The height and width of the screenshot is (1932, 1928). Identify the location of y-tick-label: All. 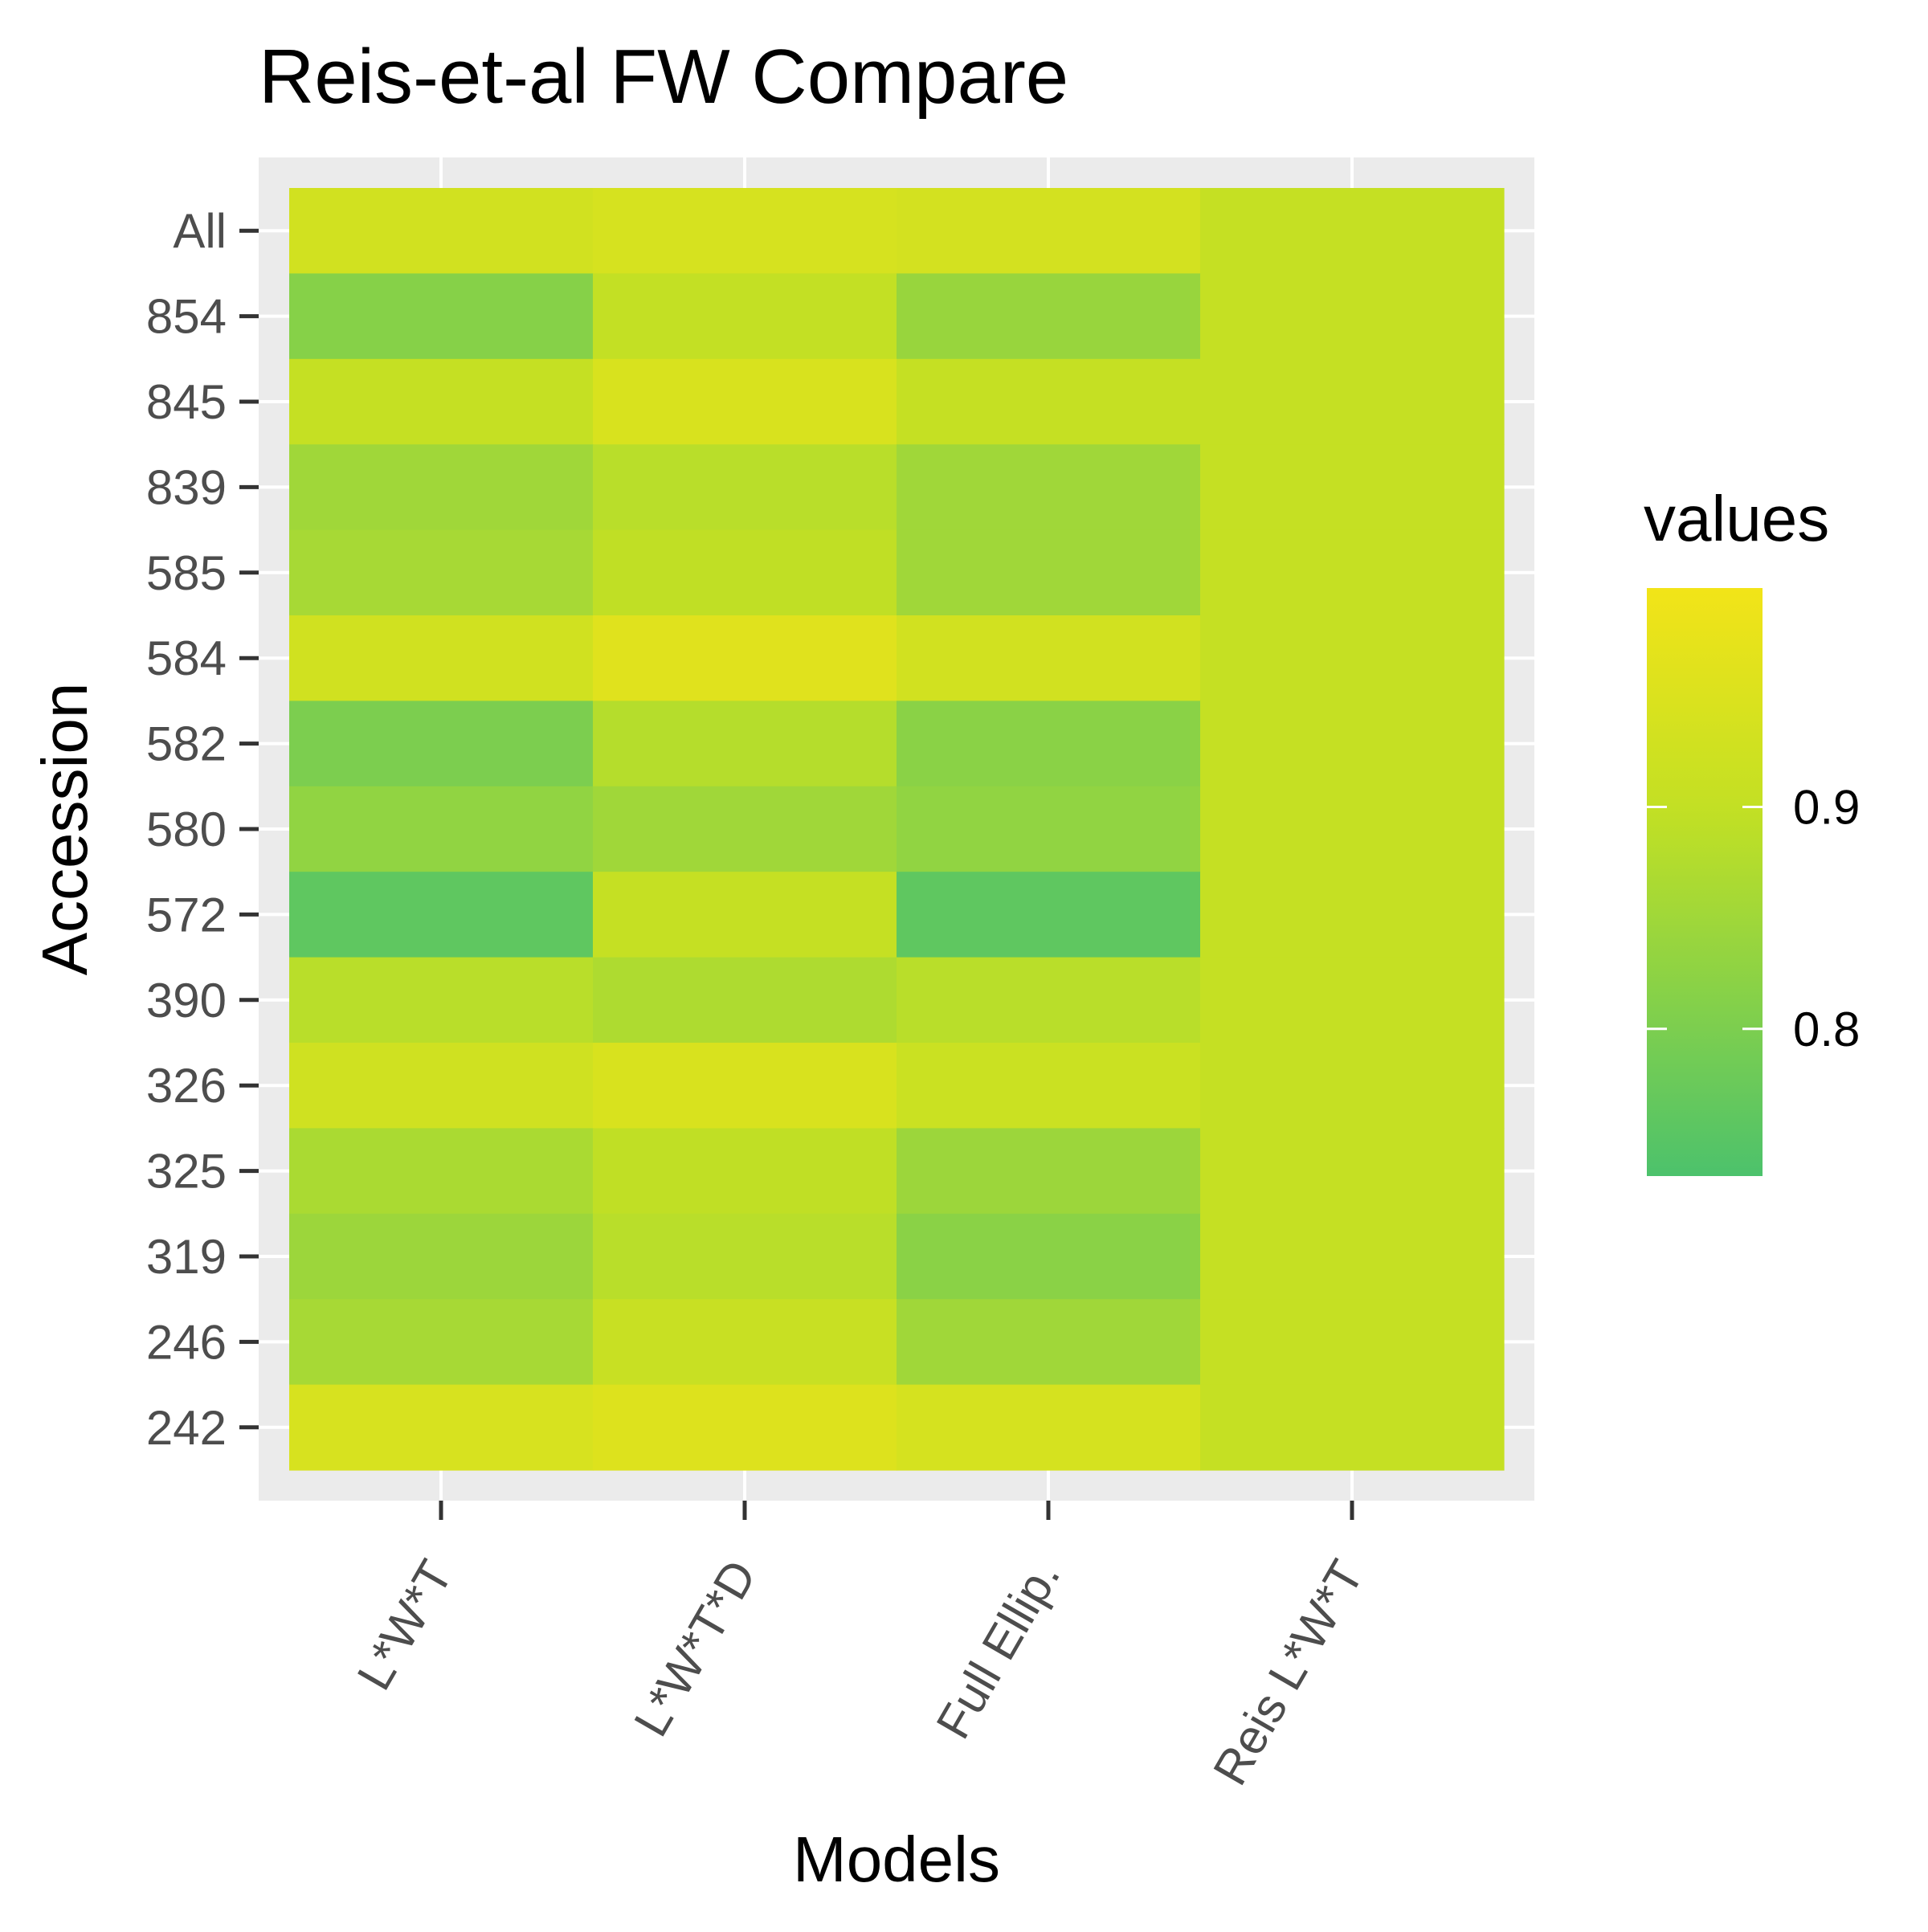
(200, 231).